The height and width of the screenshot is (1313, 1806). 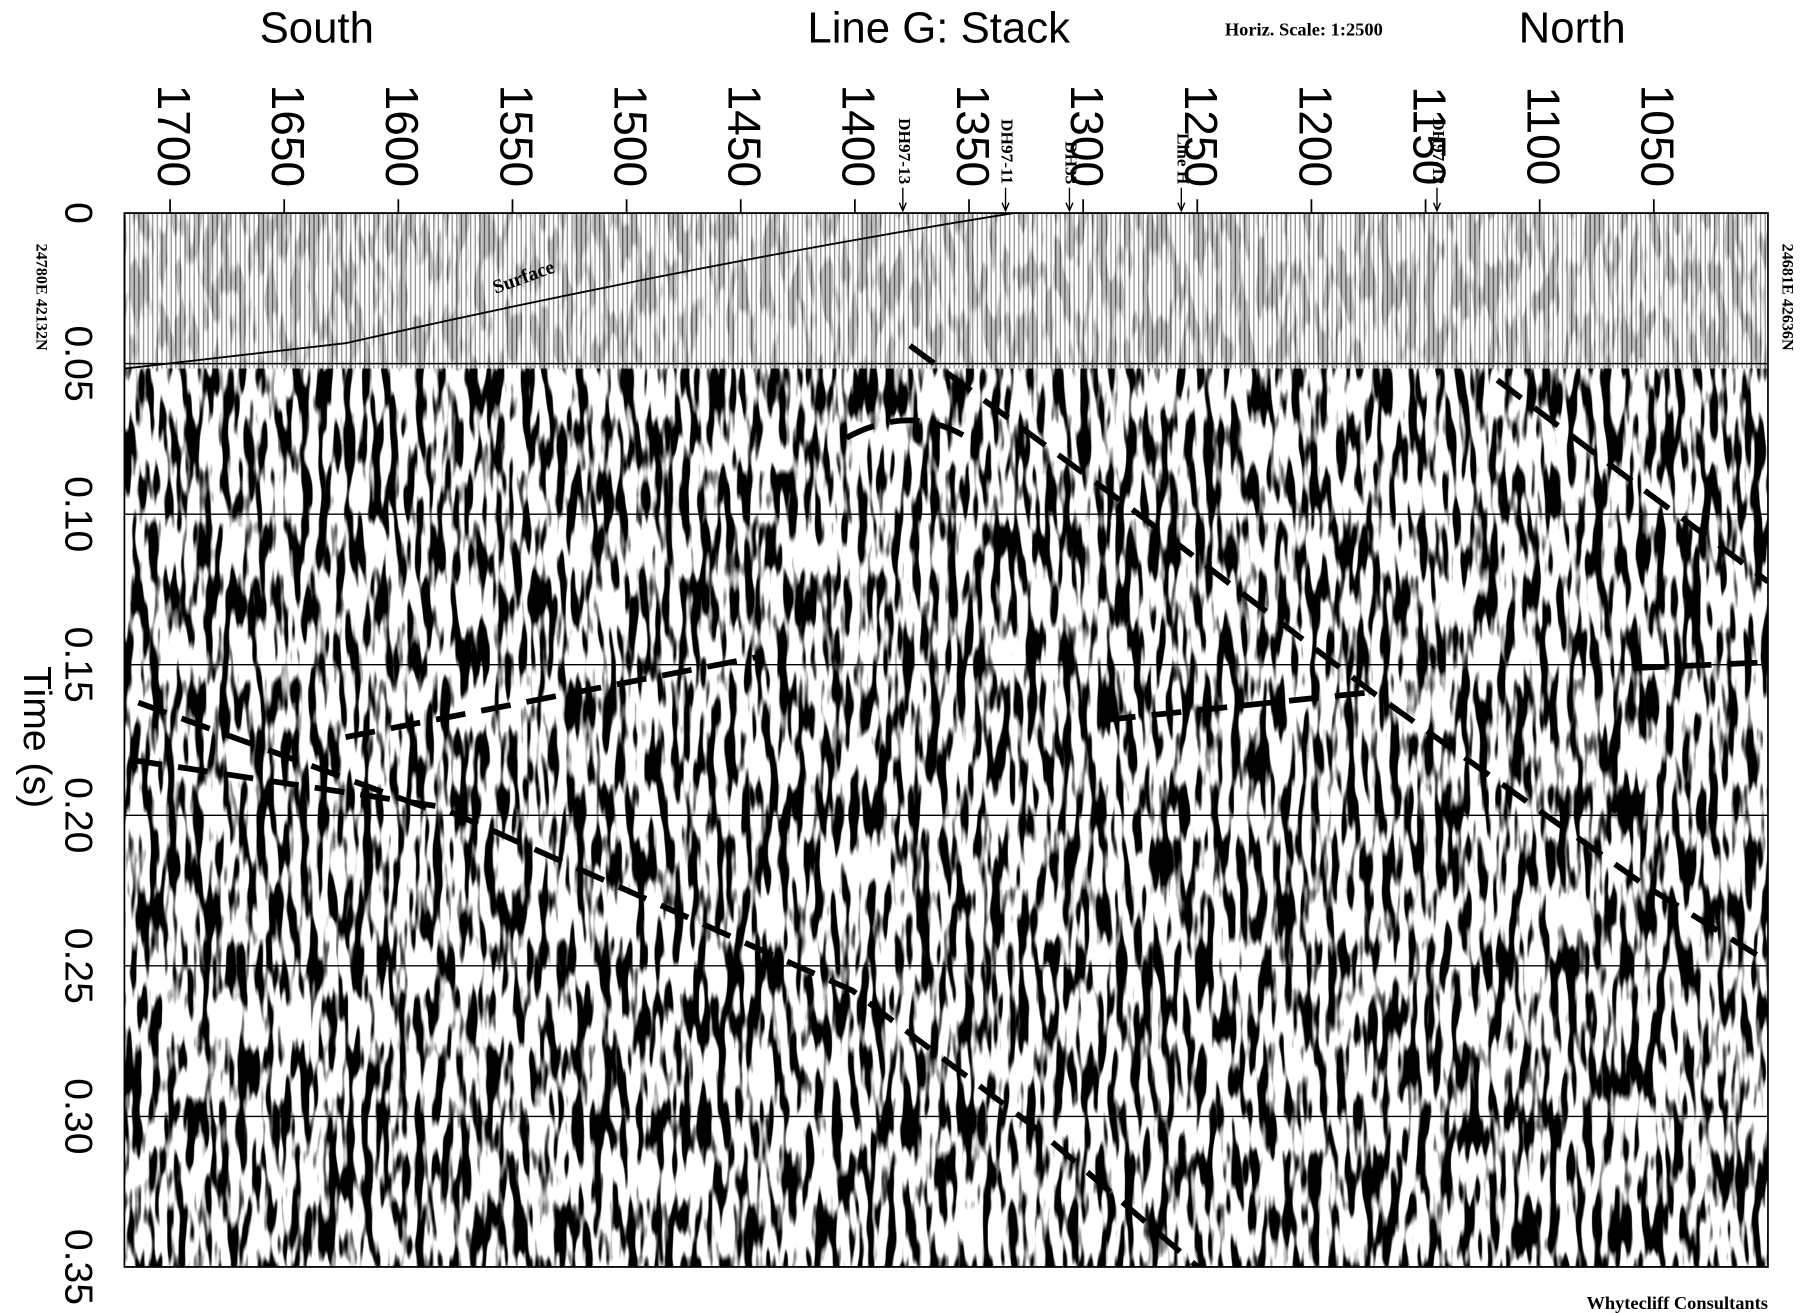 I want to click on well-label: DH97-13, so click(x=904, y=151).